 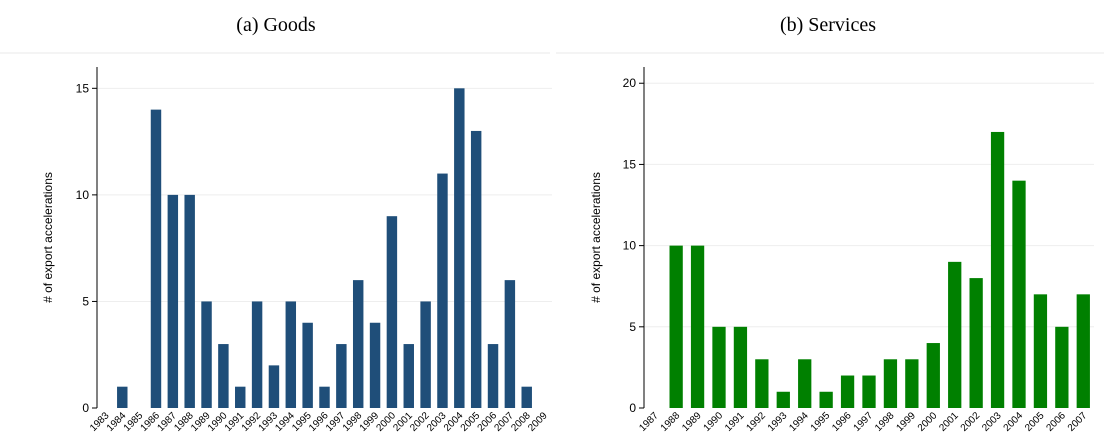 What do you see at coordinates (1035, 422) in the screenshot?
I see `x-tick-label-services-2005: 2005` at bounding box center [1035, 422].